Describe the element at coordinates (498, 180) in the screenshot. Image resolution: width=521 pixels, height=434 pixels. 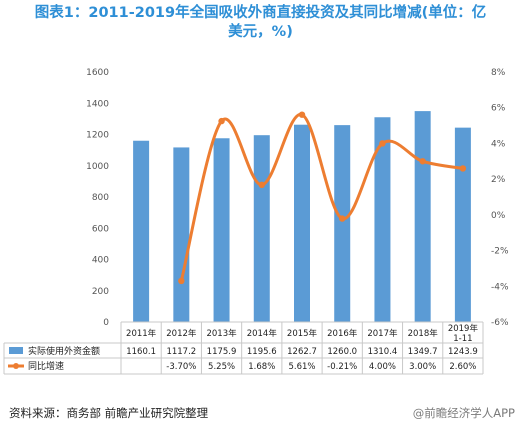
I see `y-right-tick-label: 2%` at that location.